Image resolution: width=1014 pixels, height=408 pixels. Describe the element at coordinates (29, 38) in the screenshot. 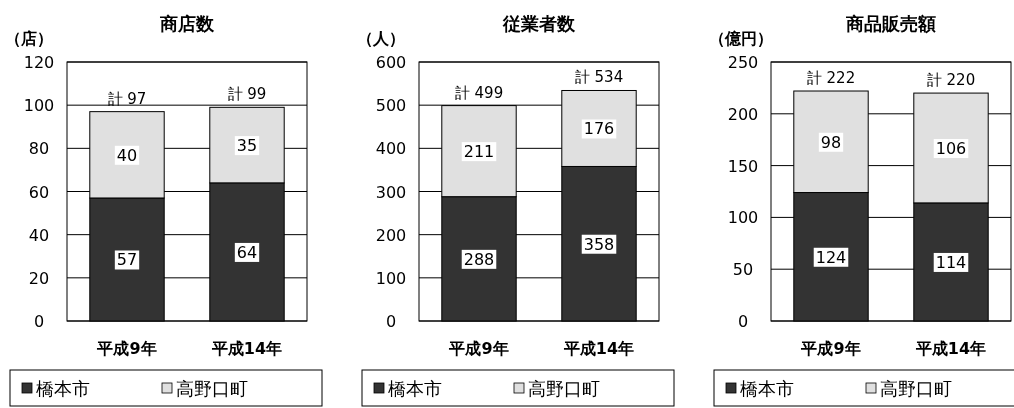

I see `y-axis-title: （店）` at that location.